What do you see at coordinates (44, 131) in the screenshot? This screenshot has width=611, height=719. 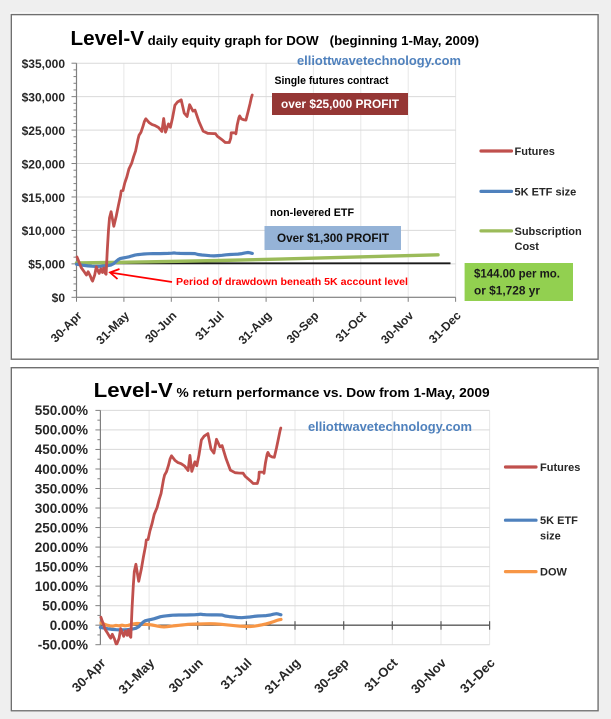 I see `svg-text: $25,000` at bounding box center [44, 131].